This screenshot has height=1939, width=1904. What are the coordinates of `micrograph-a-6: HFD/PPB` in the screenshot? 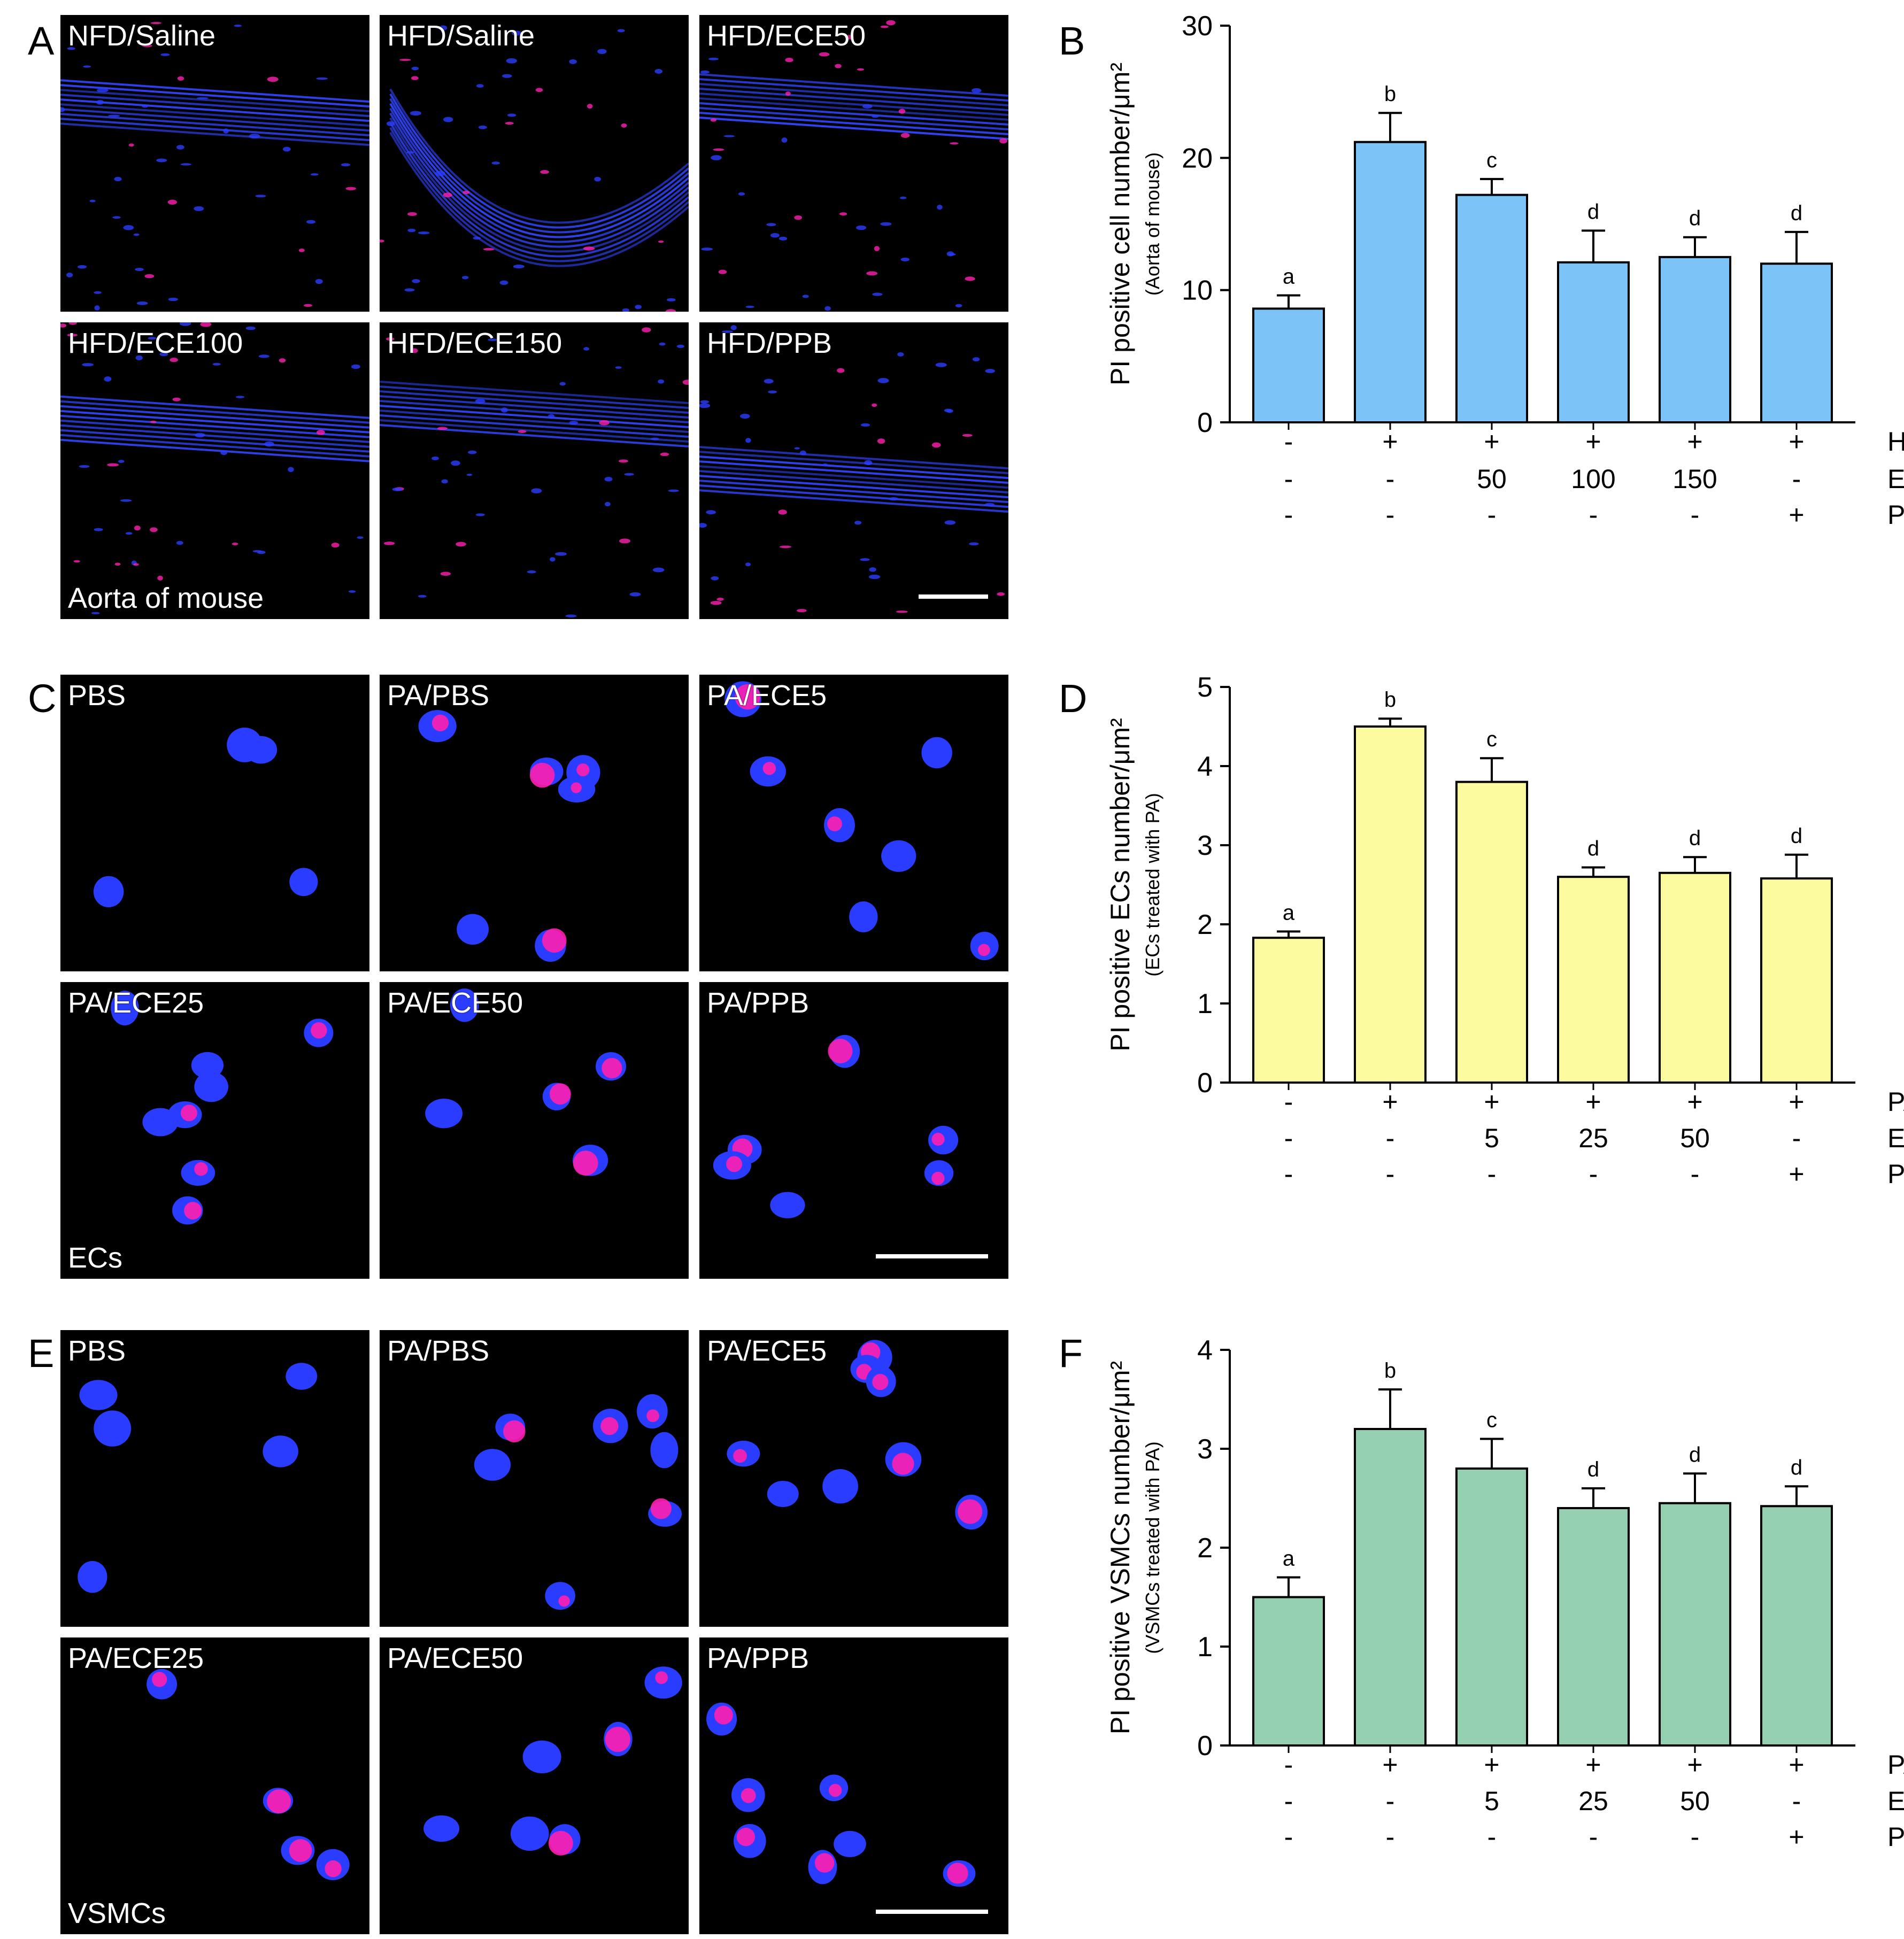 It's located at (853, 470).